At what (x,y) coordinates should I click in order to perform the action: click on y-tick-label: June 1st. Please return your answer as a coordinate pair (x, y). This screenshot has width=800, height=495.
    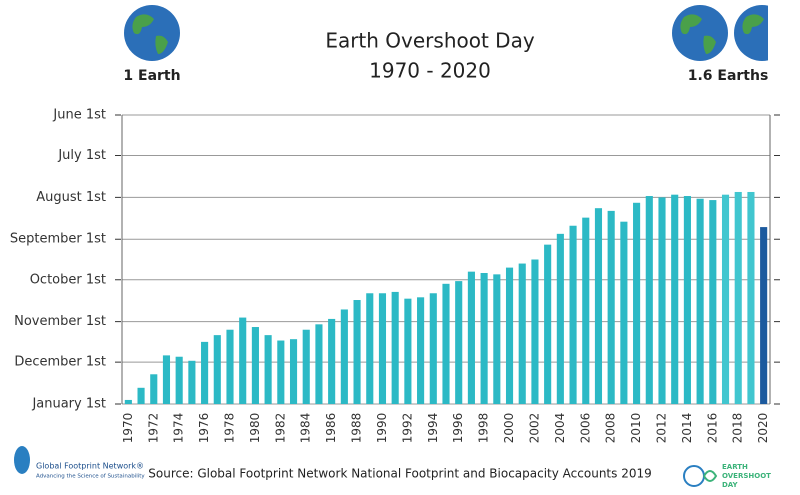
    Looking at the image, I should click on (79, 115).